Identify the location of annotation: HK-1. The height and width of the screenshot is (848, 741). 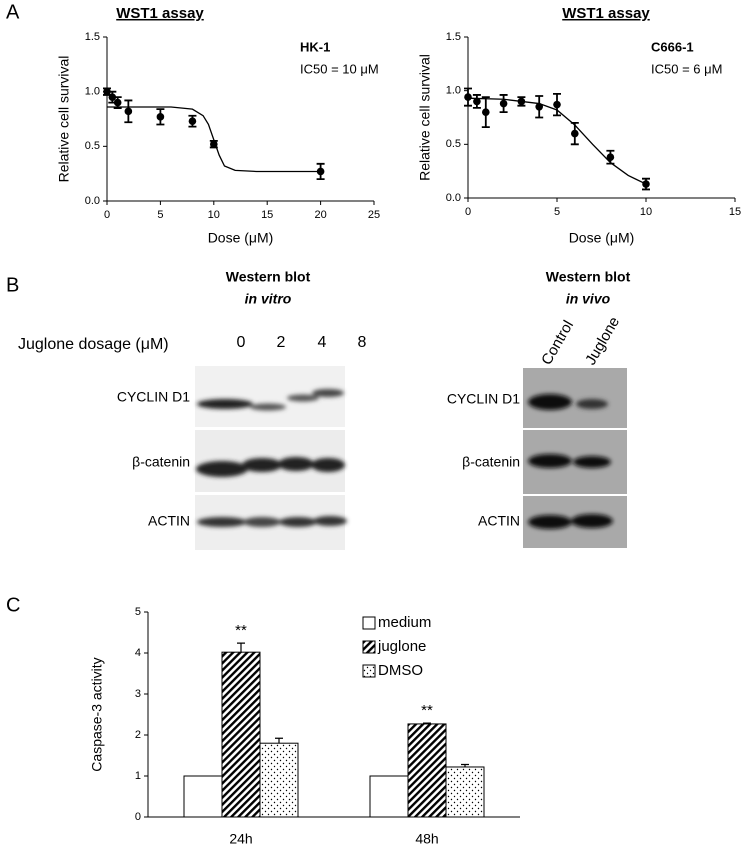
(315, 46).